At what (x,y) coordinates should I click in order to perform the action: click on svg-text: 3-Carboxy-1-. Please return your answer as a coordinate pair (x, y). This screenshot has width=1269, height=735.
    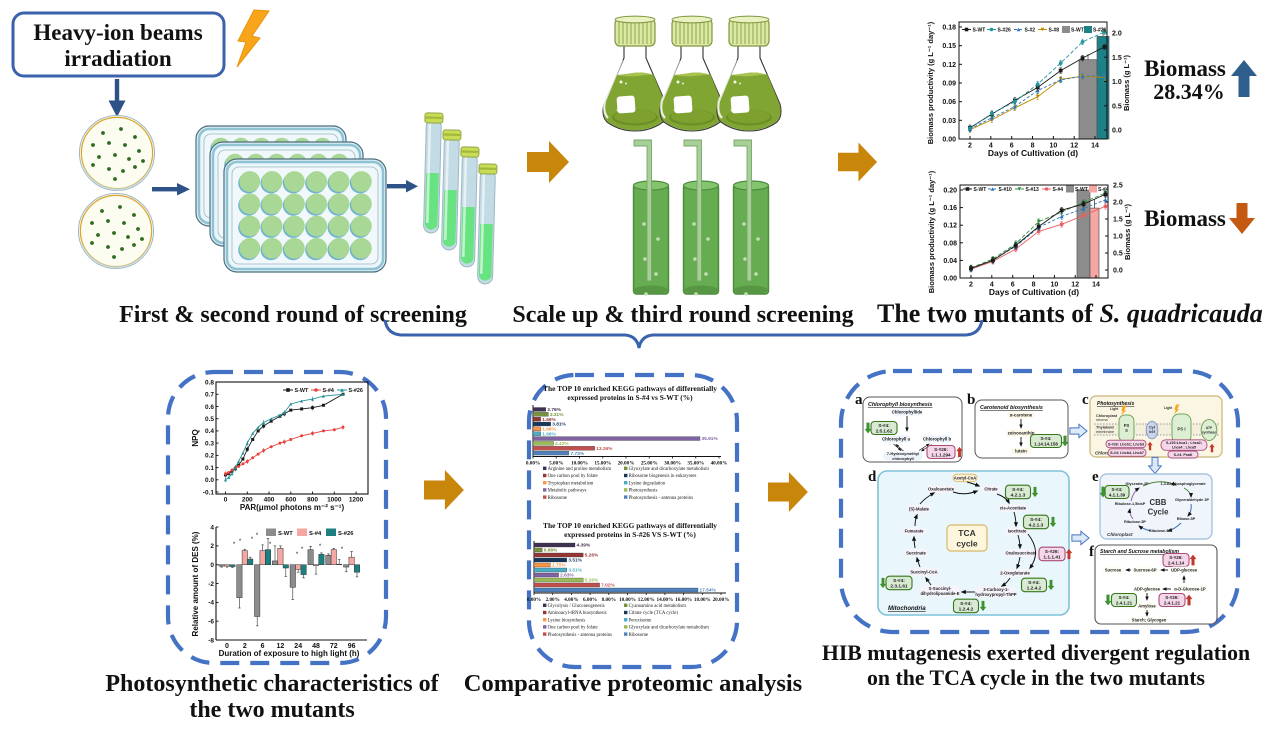
    Looking at the image, I should click on (996, 589).